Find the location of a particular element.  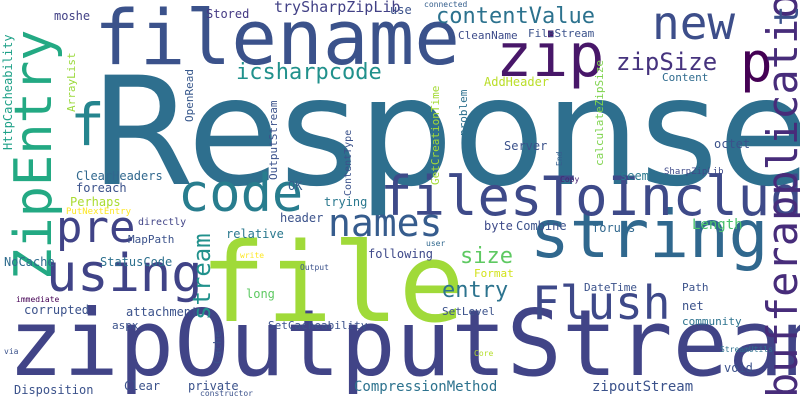

word-immediate: immediate is located at coordinates (38, 299).